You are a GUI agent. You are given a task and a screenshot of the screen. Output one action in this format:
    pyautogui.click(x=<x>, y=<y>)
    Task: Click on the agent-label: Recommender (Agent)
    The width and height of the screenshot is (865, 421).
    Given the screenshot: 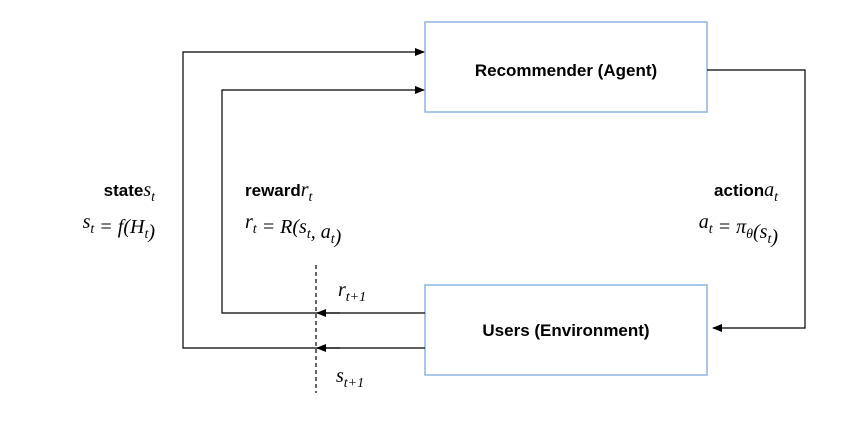 What is the action you would take?
    pyautogui.click(x=566, y=70)
    